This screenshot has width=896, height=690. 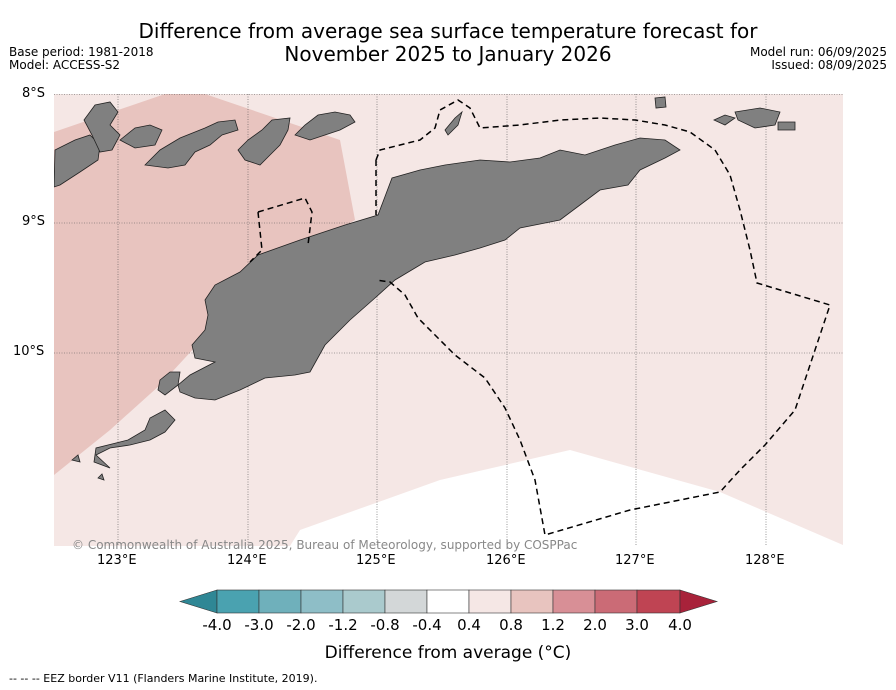 I want to click on colorbar-label: Difference from average (°C), so click(x=448, y=653).